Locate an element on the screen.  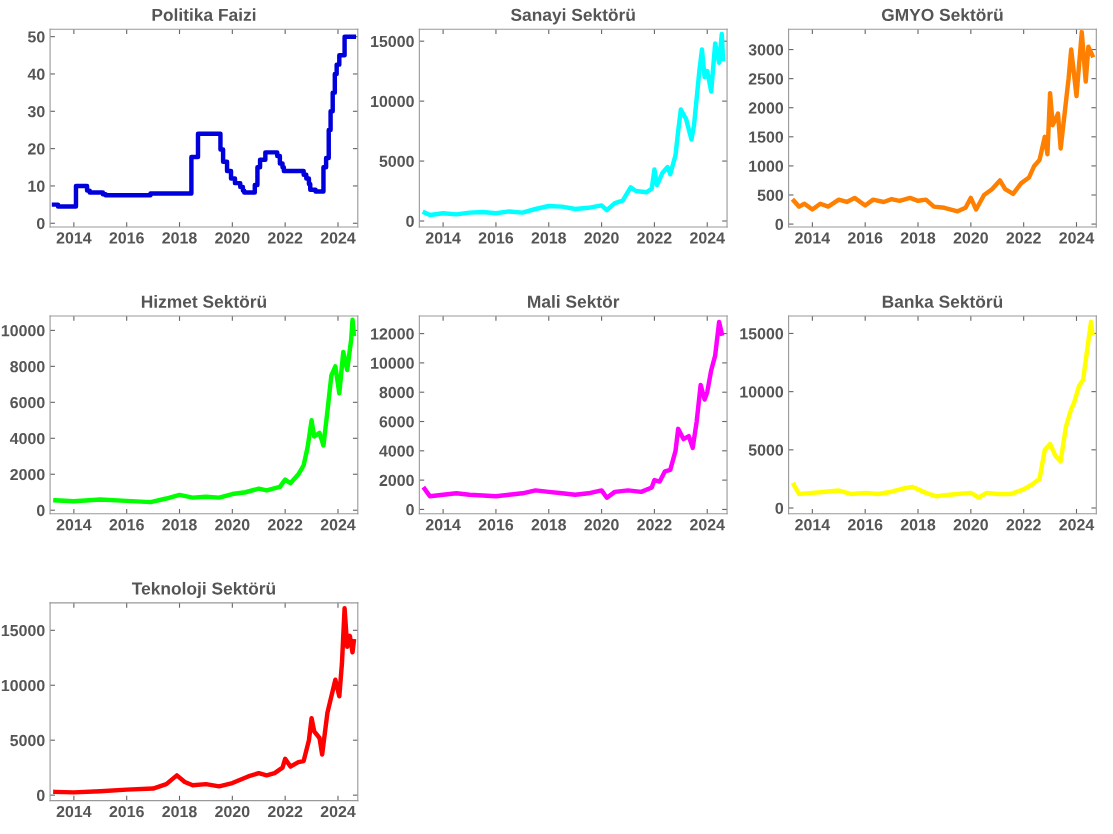
chart-title: Teknoloji Sektörü is located at coordinates (203, 590).